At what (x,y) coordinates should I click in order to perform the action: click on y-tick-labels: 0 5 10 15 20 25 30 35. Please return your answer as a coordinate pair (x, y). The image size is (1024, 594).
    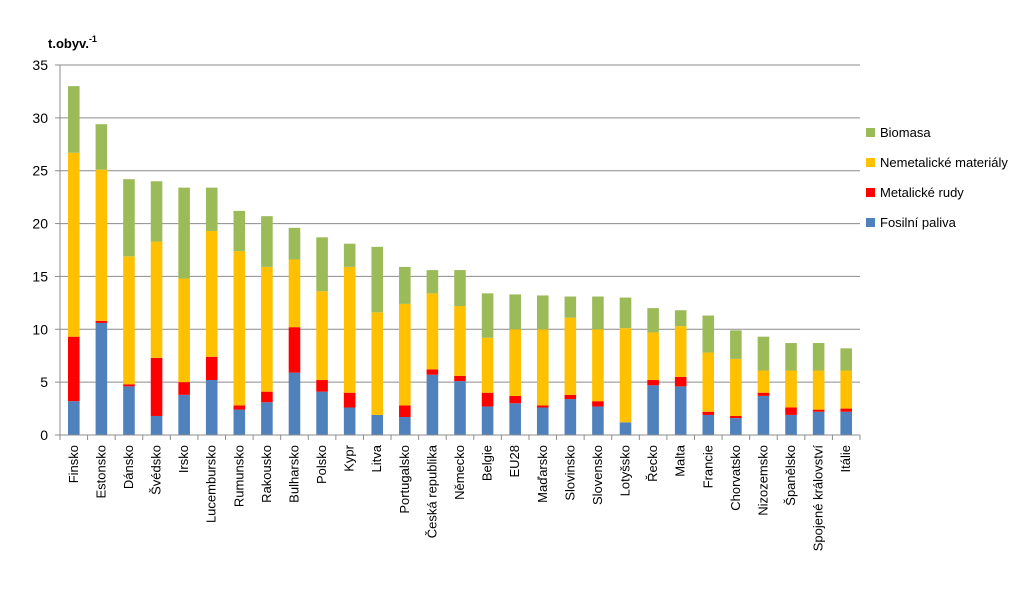
    Looking at the image, I should click on (40, 250).